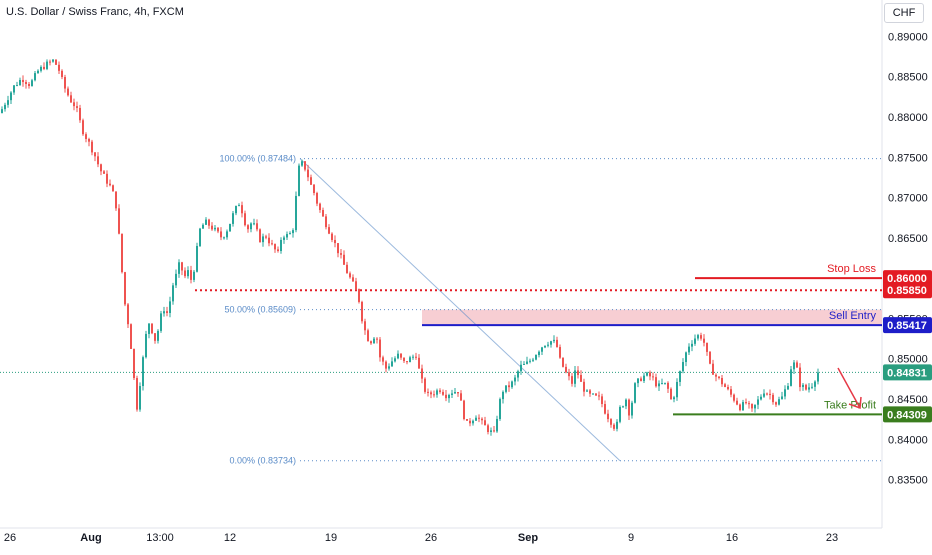 This screenshot has height=555, width=932. I want to click on price-tick-label: 0.87000, so click(908, 199).